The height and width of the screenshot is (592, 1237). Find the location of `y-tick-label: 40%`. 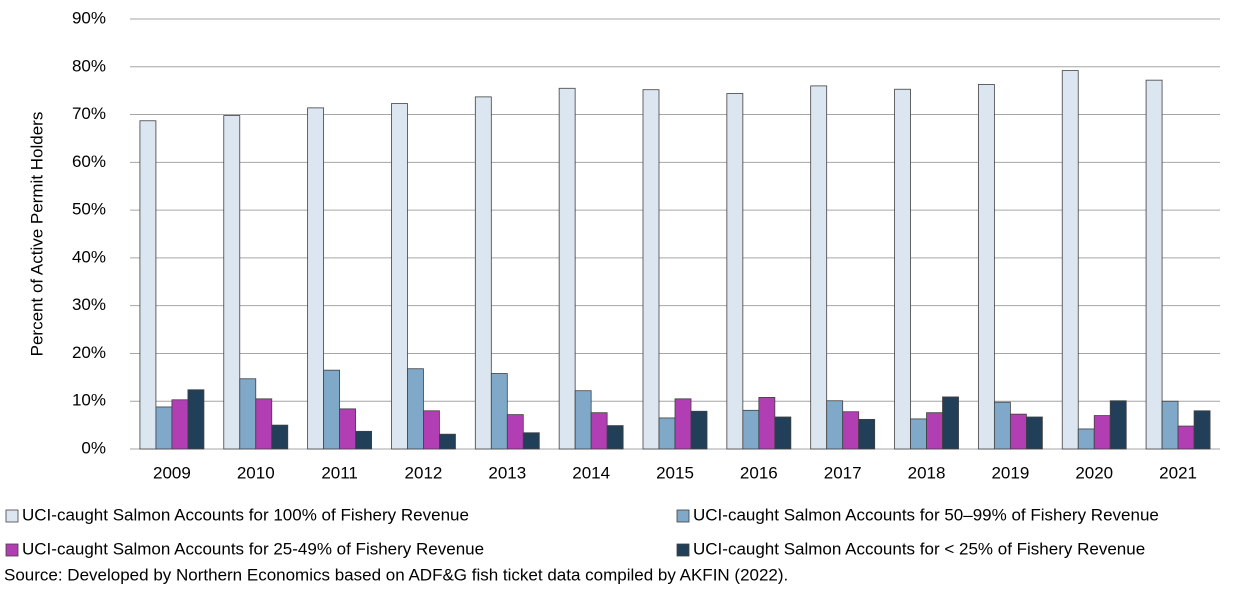

y-tick-label: 40% is located at coordinates (89, 256).